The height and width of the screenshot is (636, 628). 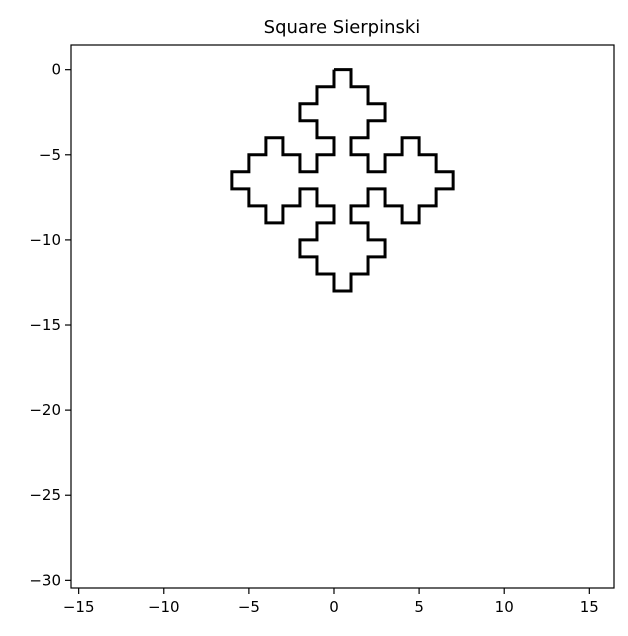 I want to click on x-tick-label: 5, so click(x=419, y=607).